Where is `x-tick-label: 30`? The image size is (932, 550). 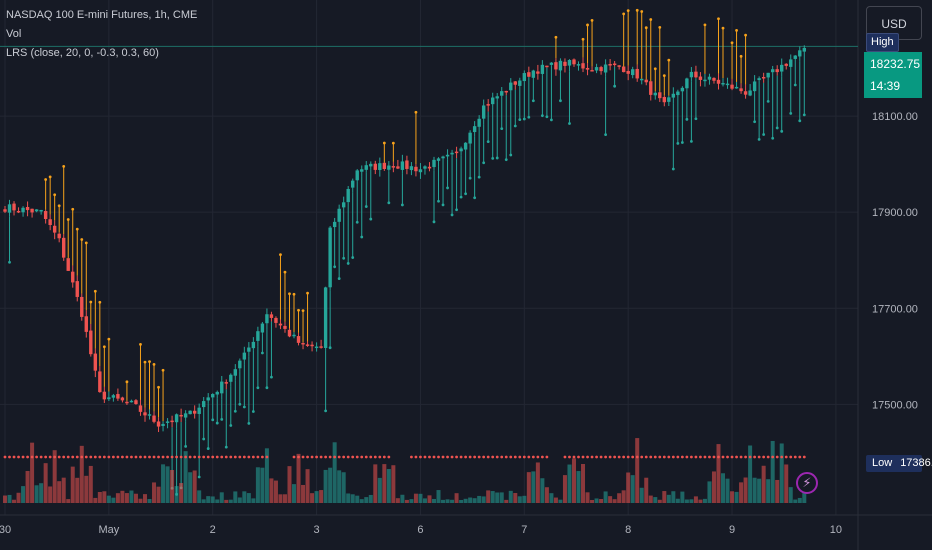 x-tick-label: 30 is located at coordinates (5, 530).